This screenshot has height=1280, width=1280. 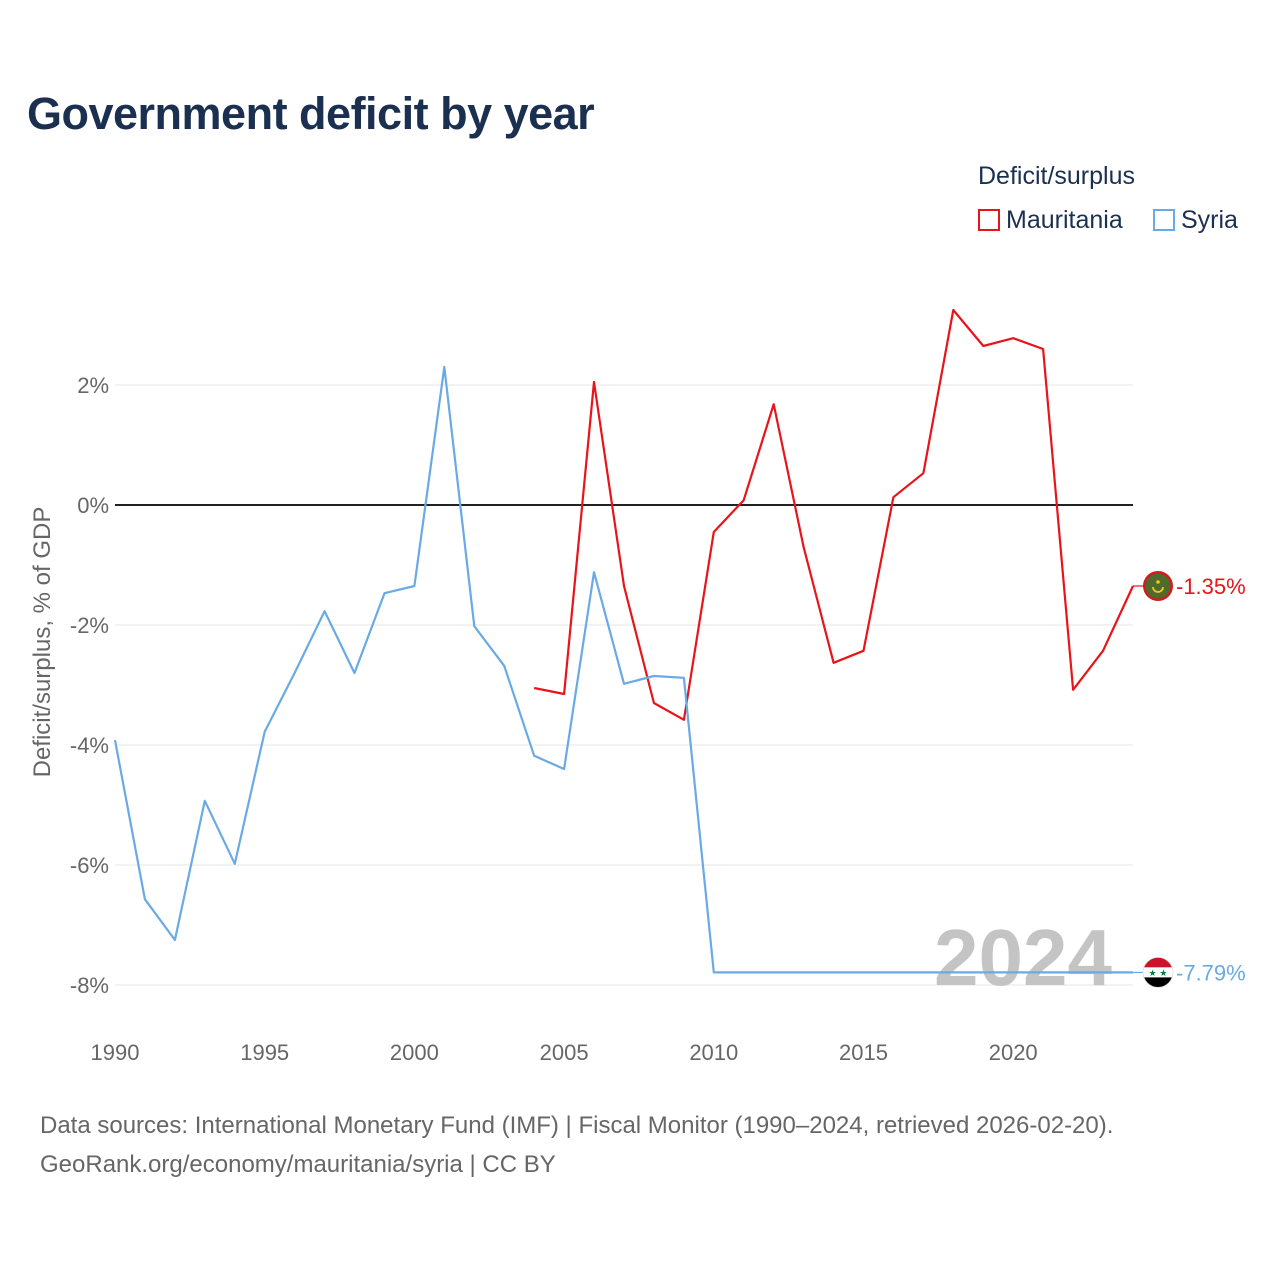 What do you see at coordinates (89, 625) in the screenshot?
I see `y-tick-label: -2%` at bounding box center [89, 625].